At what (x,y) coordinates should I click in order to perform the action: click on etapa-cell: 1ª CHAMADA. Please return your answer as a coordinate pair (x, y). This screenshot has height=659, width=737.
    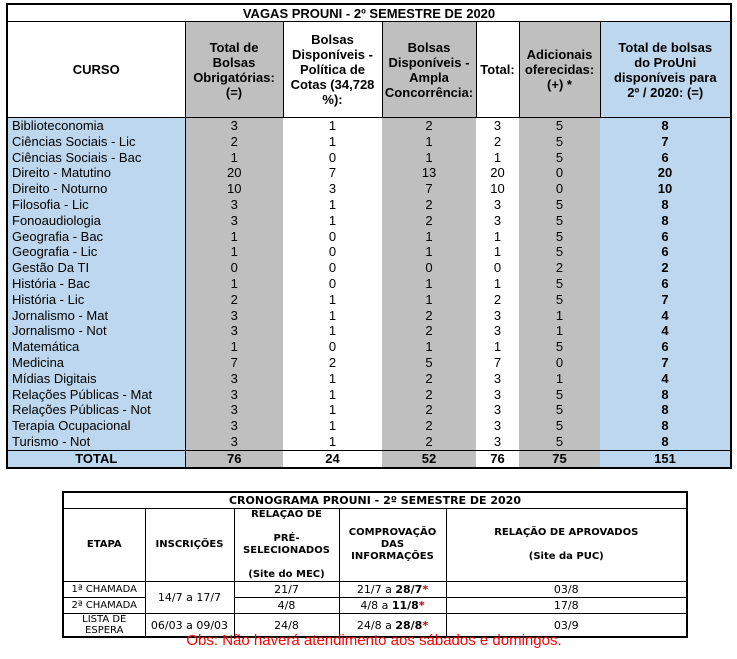
    Looking at the image, I should click on (104, 589).